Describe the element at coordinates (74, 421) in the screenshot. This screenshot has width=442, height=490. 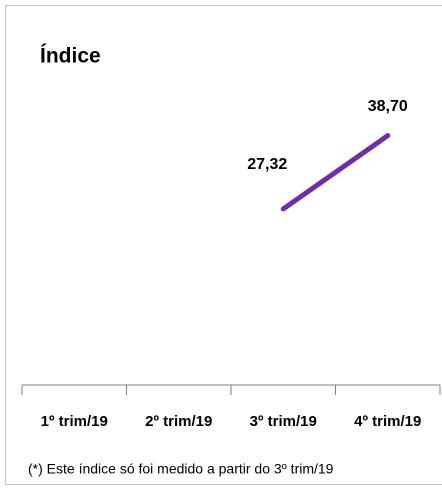
I see `x-tick-label: 1º trim/19` at that location.